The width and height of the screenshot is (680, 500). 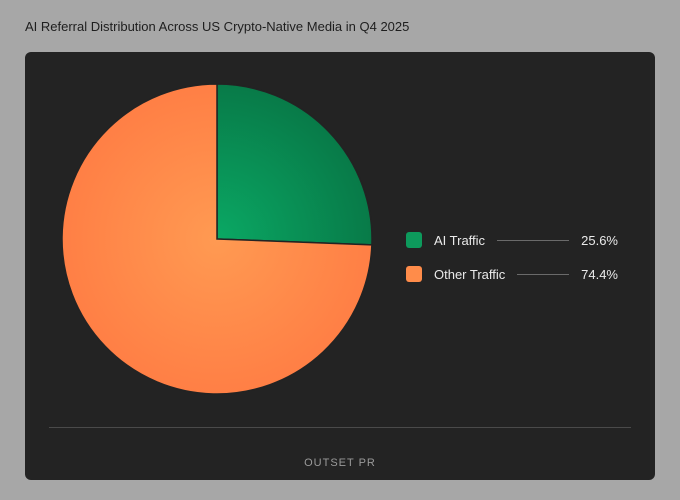 What do you see at coordinates (460, 240) in the screenshot?
I see `legend-label: AI Traffic` at bounding box center [460, 240].